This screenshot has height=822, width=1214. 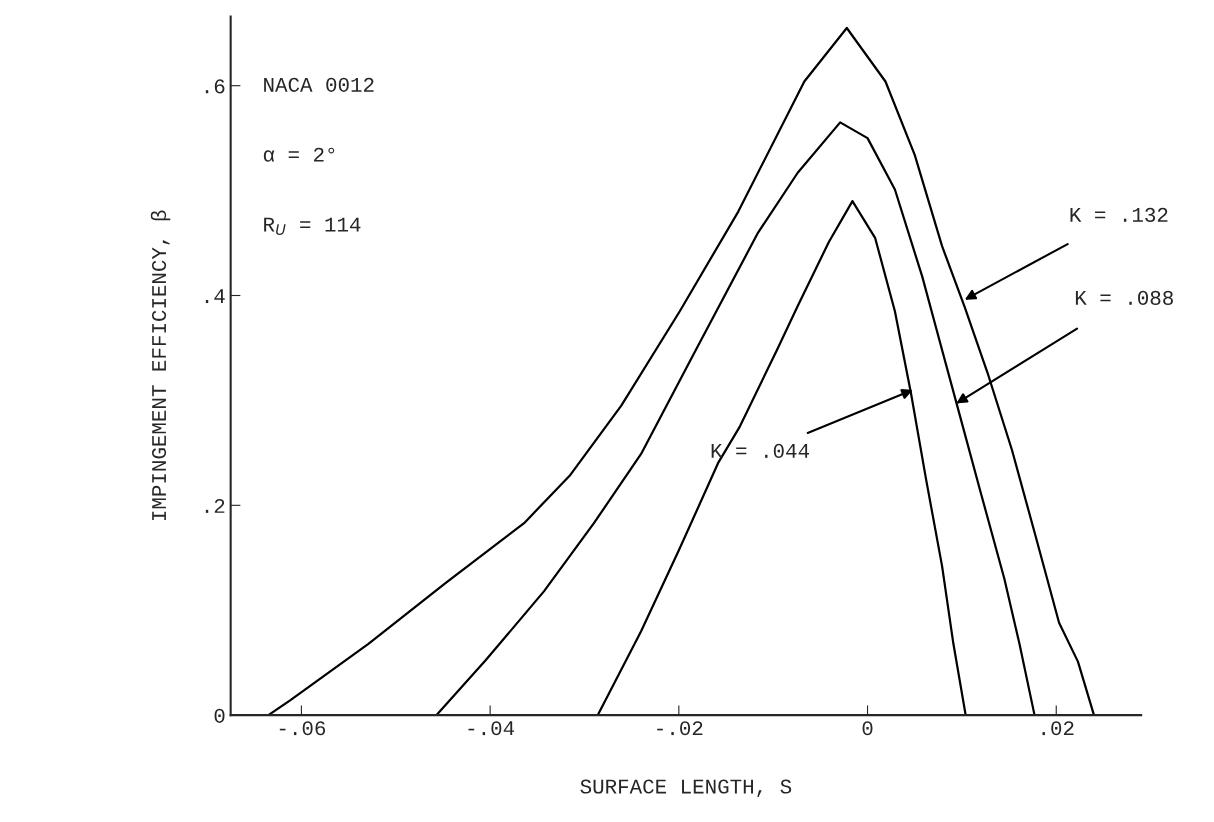 What do you see at coordinates (215, 505) in the screenshot?
I see `y-tick-label: .2` at bounding box center [215, 505].